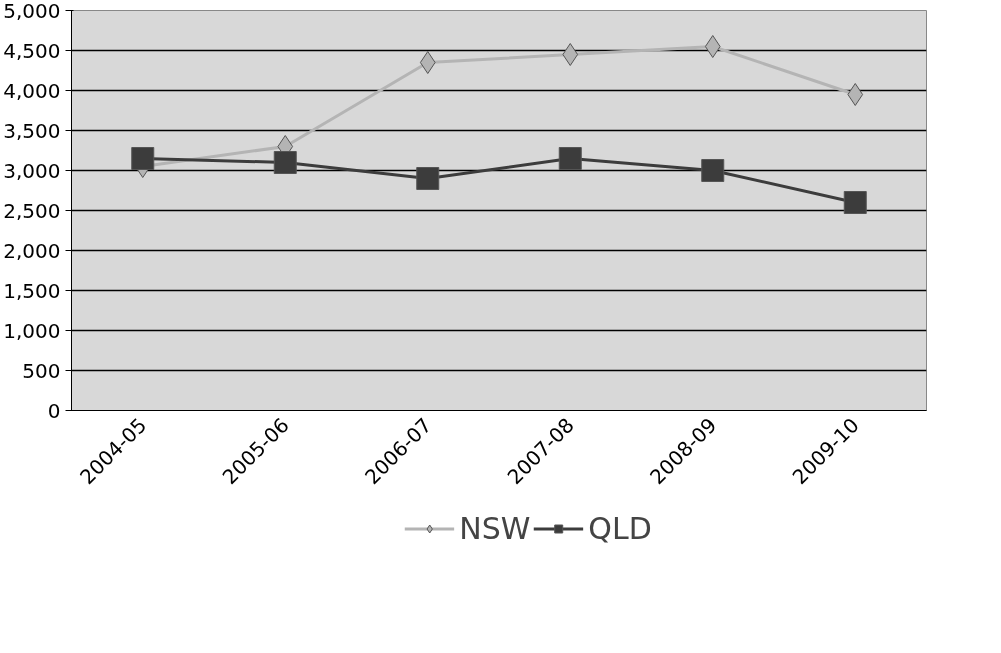 The width and height of the screenshot is (1001, 653). I want to click on legend-label: NSW, so click(495, 528).